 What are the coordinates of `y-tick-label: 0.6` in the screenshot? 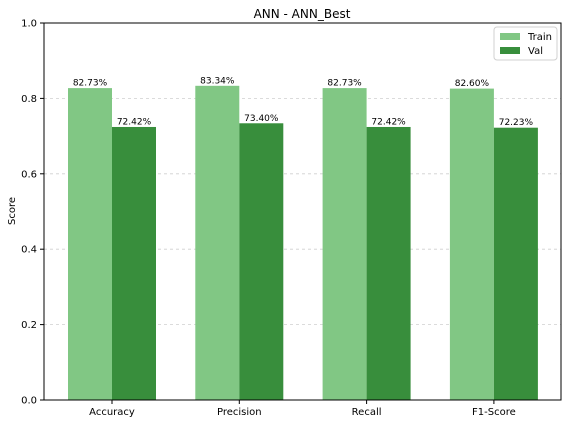 It's located at (29, 174).